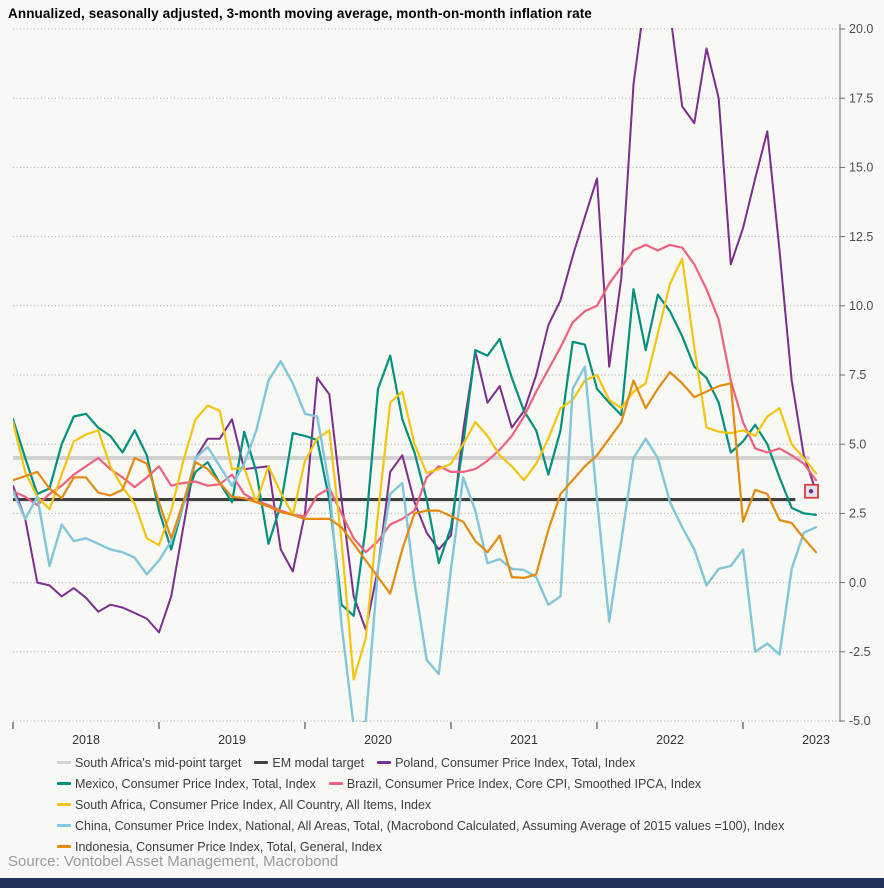  Describe the element at coordinates (318, 762) in the screenshot. I see `legend-label: EM modal target` at that location.